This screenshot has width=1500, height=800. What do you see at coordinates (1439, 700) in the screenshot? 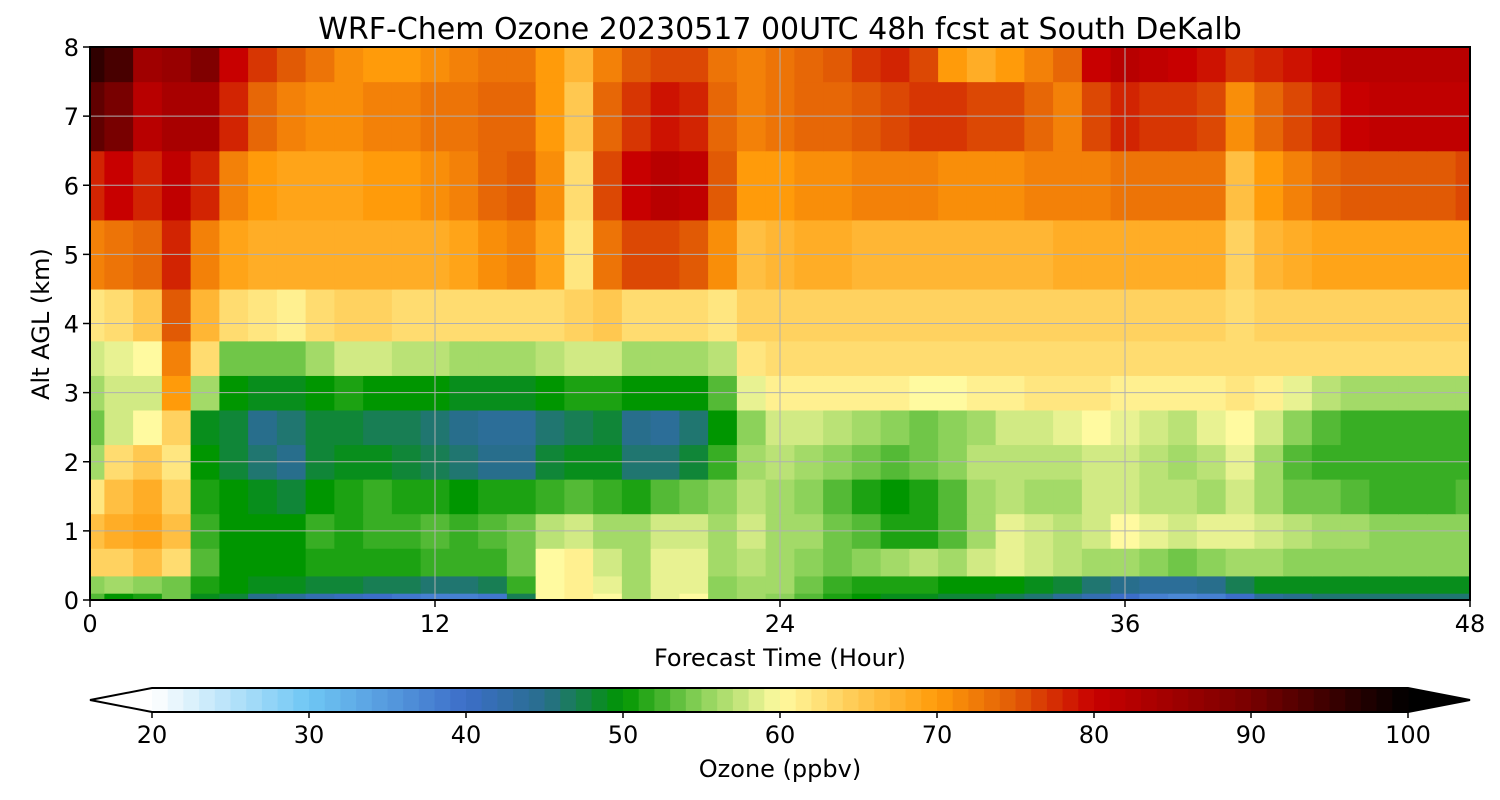
I see `colorbar-extend-max` at bounding box center [1439, 700].